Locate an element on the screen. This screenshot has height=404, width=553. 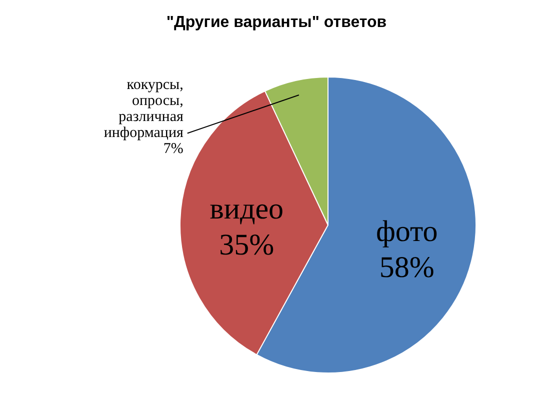
slice-label: кокурсы, опросы, различная информация is located at coordinates (144, 109).